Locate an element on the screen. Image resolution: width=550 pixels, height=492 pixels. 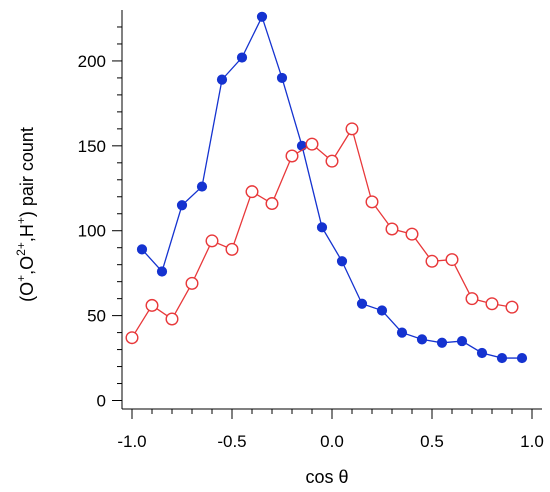
y-axis-title-superscript: 2+ is located at coordinates (21, 249).